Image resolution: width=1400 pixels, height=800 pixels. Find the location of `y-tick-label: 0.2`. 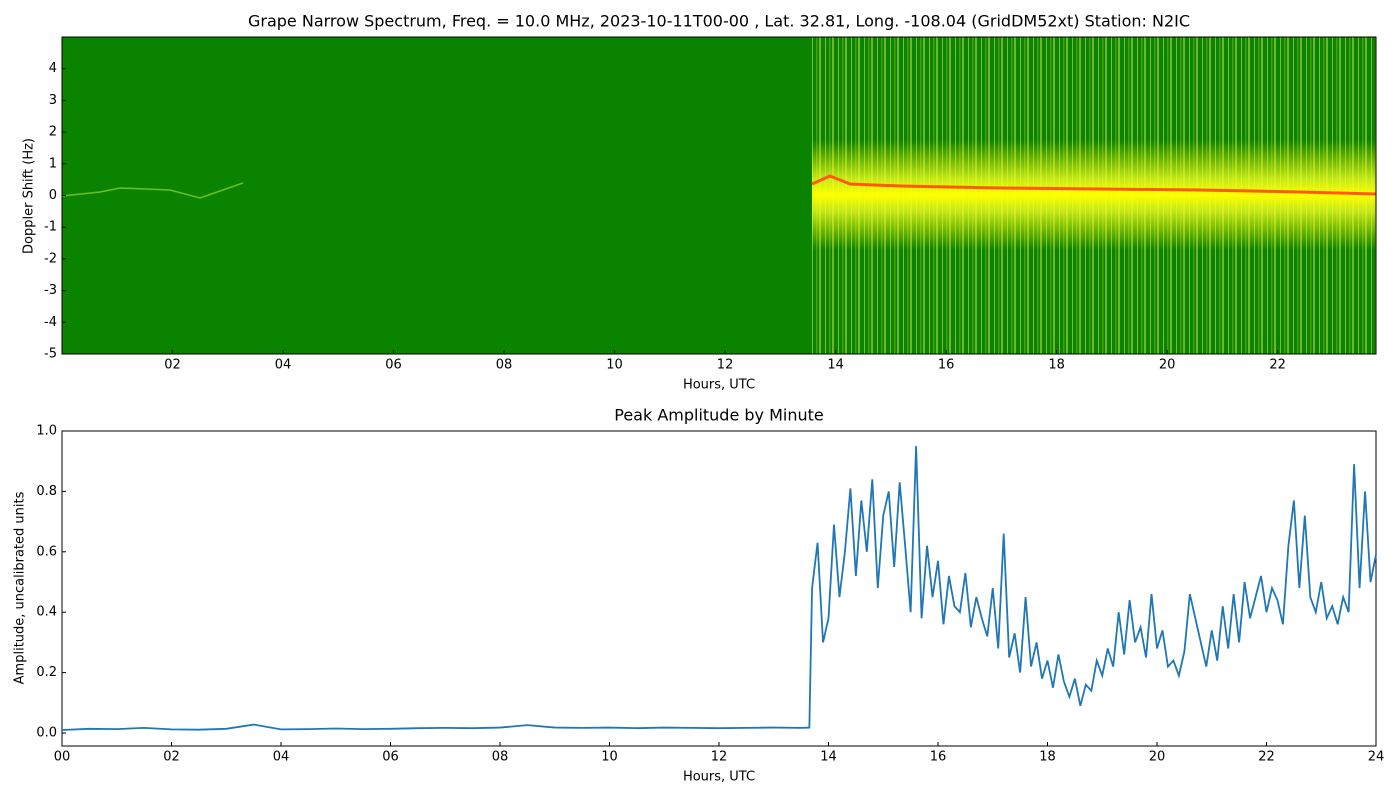

y-tick-label: 0.2 is located at coordinates (46, 672).